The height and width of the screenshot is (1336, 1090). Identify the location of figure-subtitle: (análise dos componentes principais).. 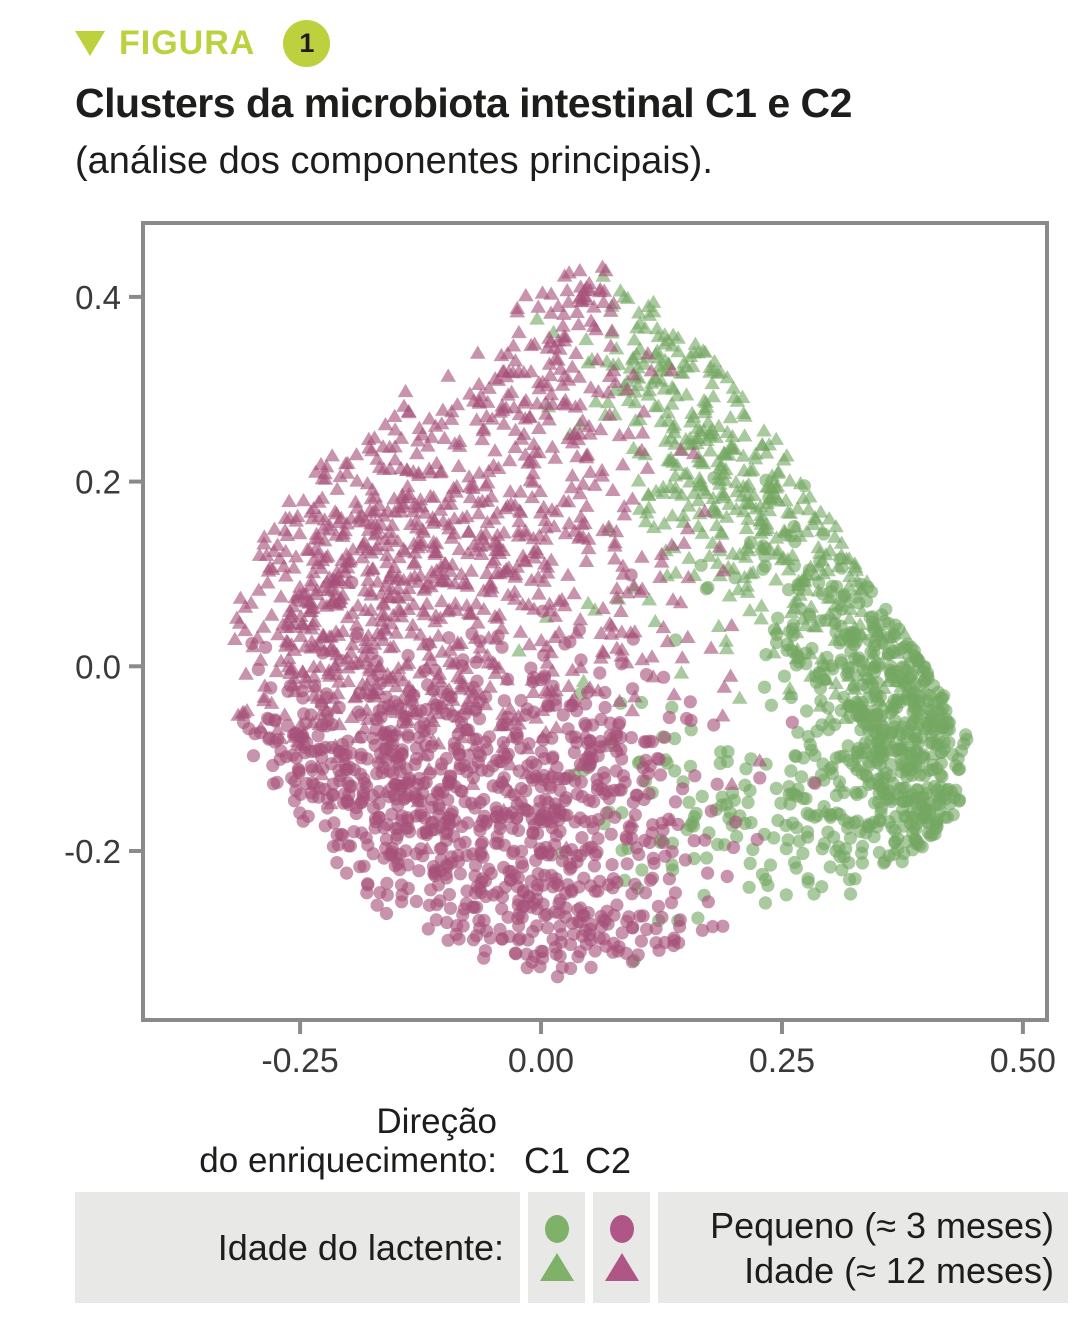
(394, 161).